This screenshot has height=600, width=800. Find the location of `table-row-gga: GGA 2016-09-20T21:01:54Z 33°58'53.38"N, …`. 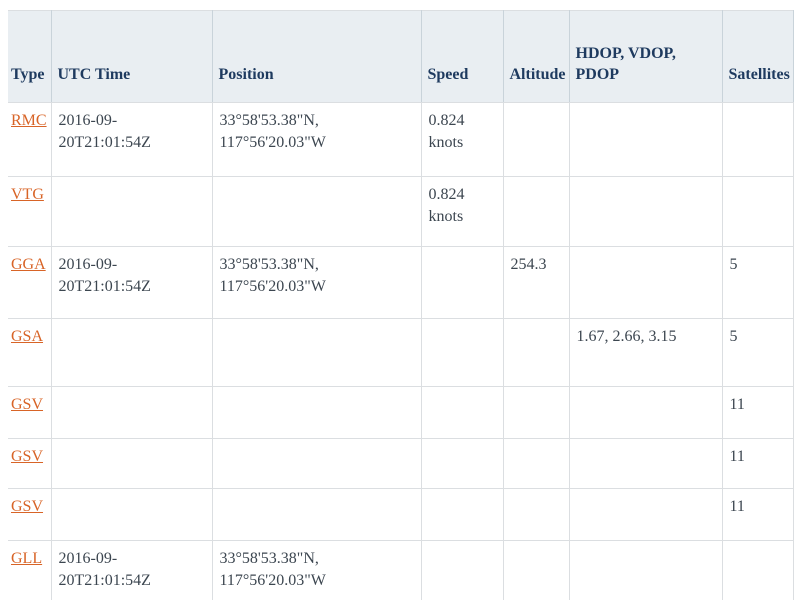

table-row-gga: GGA 2016-09-20T21:01:54Z 33°58'53.38"N, … is located at coordinates (401, 282).